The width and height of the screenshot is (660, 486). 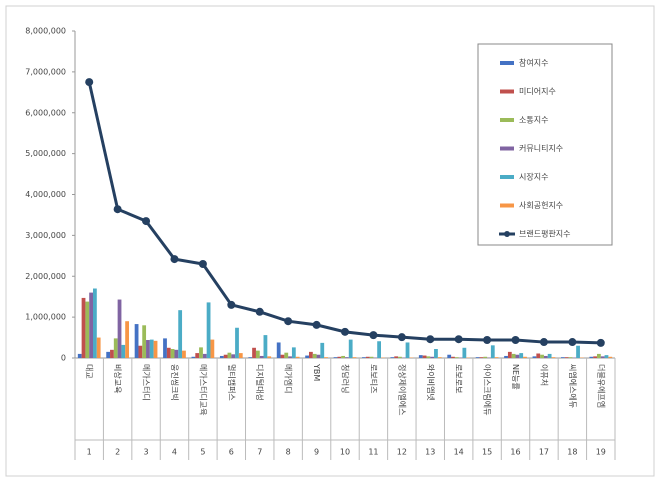 I want to click on rank-label: 11, so click(x=373, y=452).